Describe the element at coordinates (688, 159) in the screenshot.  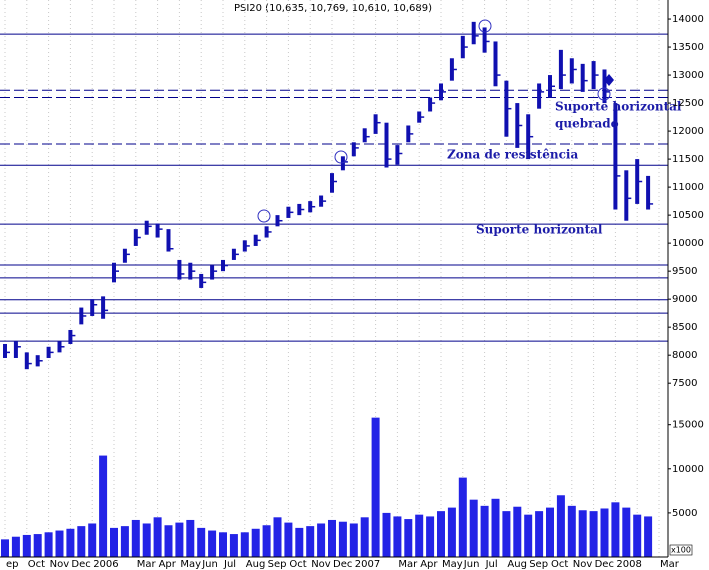
I see `y-tick-label: 11500` at that location.